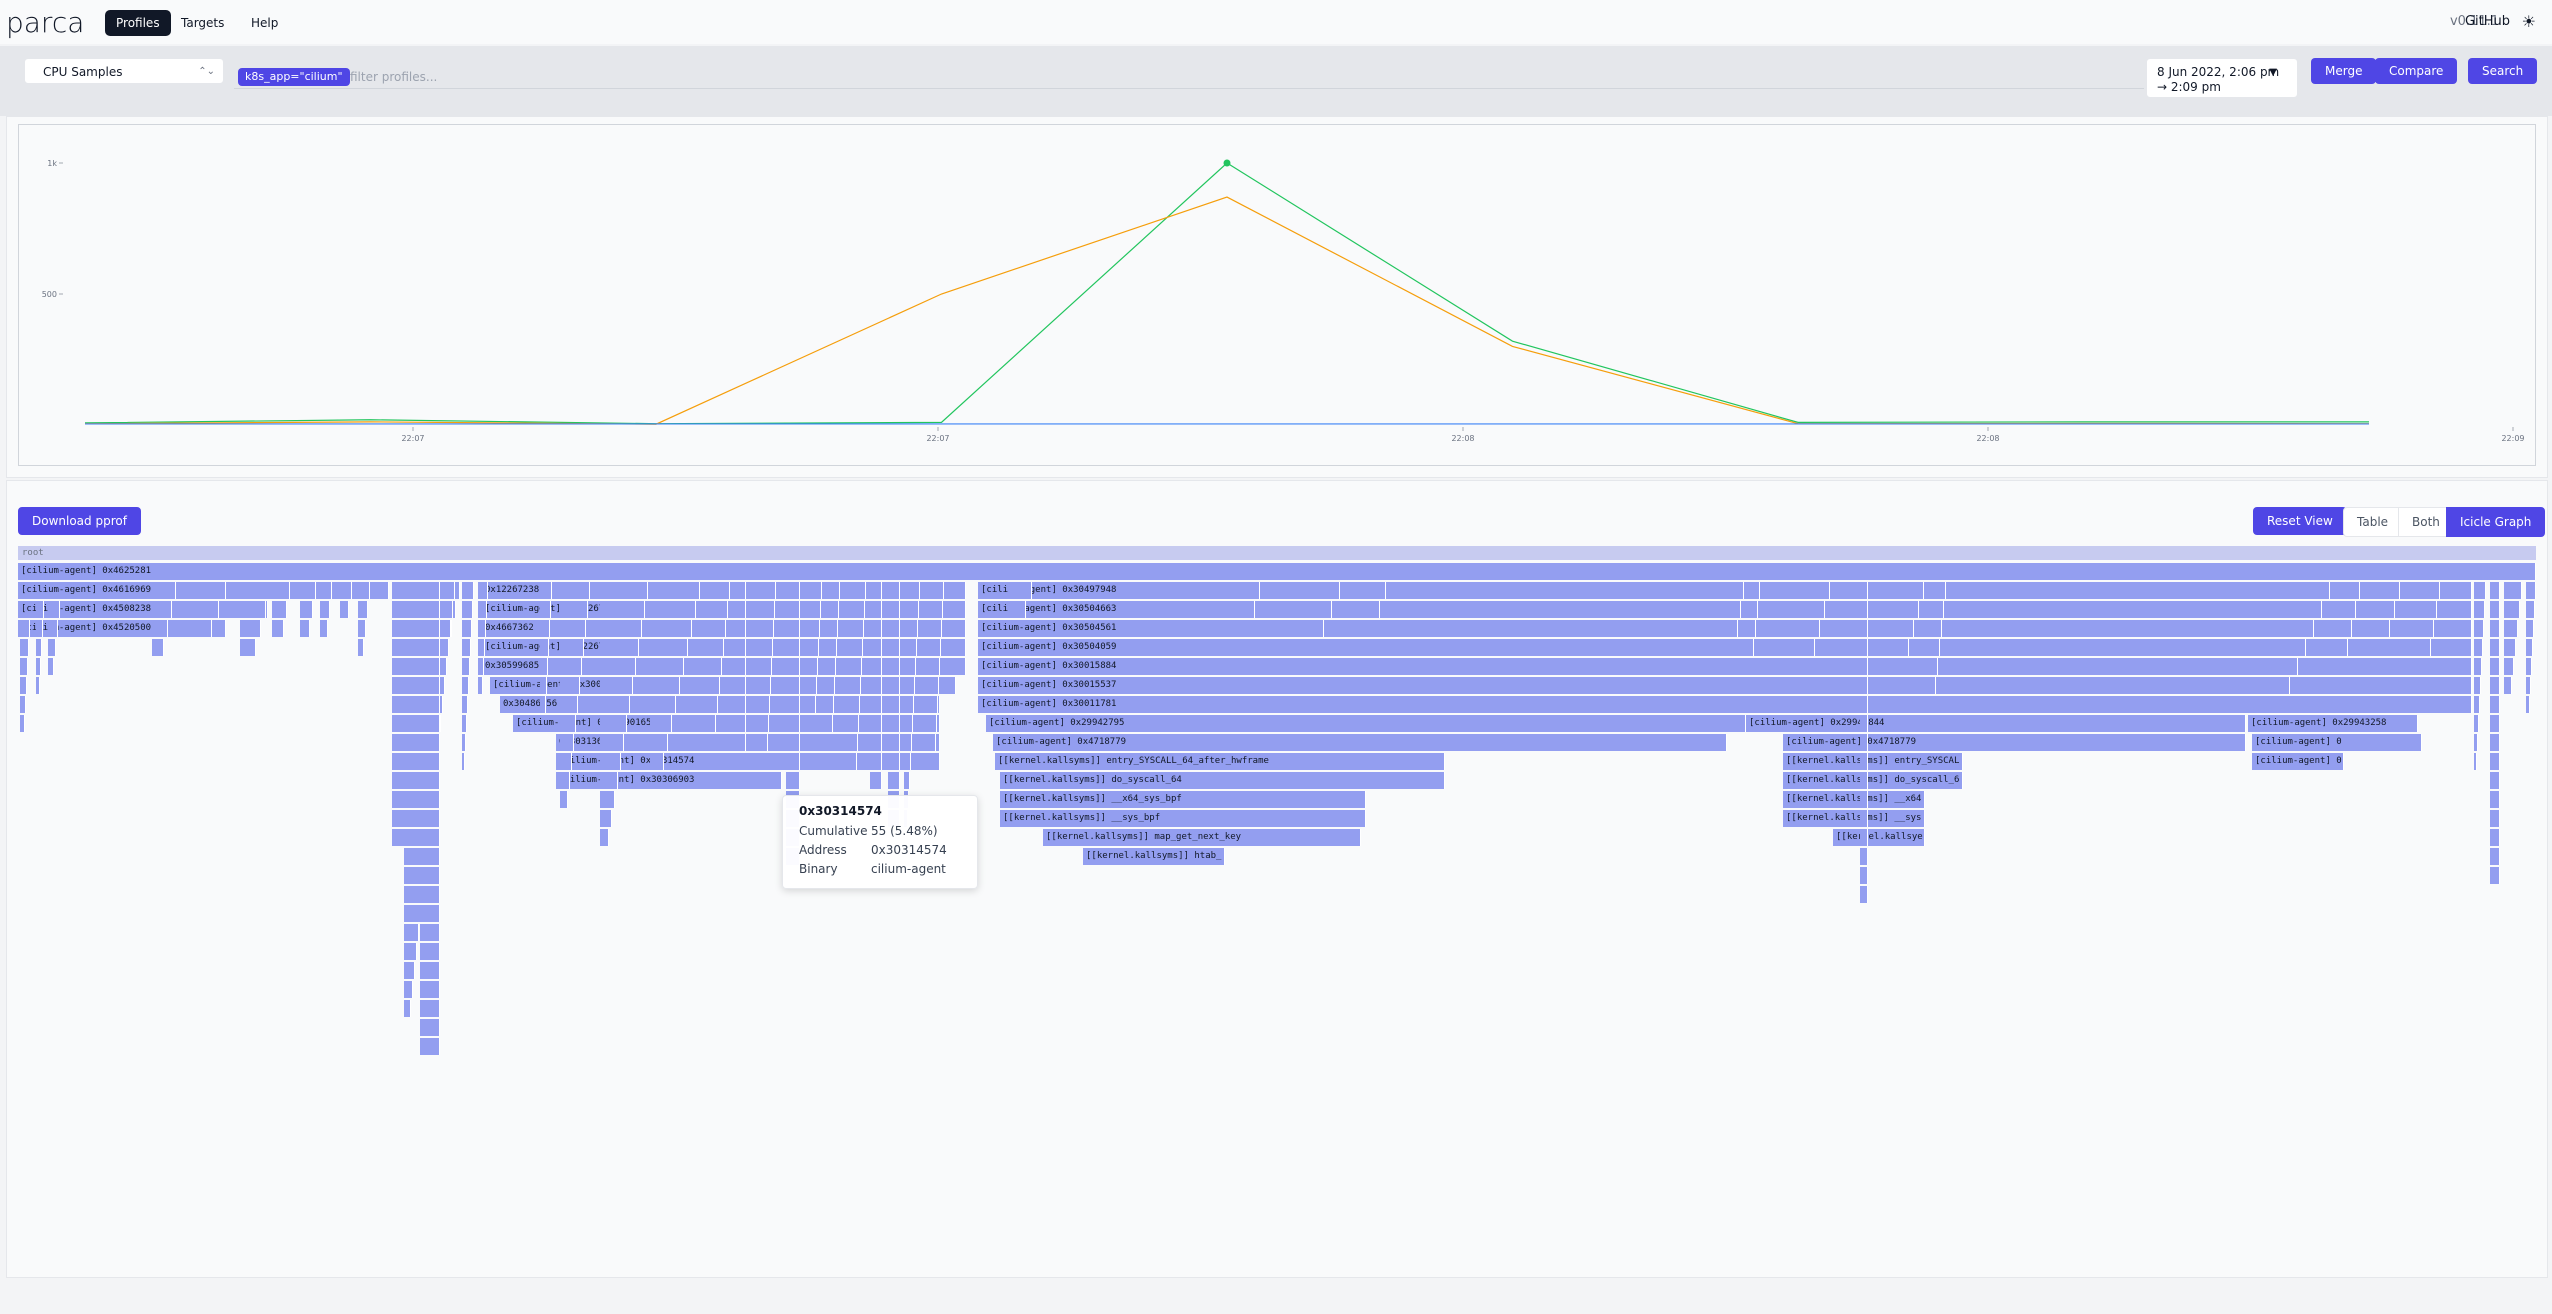 The image size is (2552, 1314). What do you see at coordinates (1725, 704) in the screenshot?
I see `flame-frame: [cilium-agent] 0x30011781` at bounding box center [1725, 704].